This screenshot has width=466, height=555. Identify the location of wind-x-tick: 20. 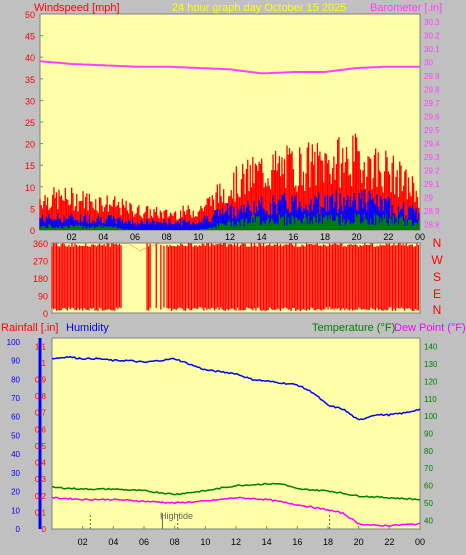
(357, 237).